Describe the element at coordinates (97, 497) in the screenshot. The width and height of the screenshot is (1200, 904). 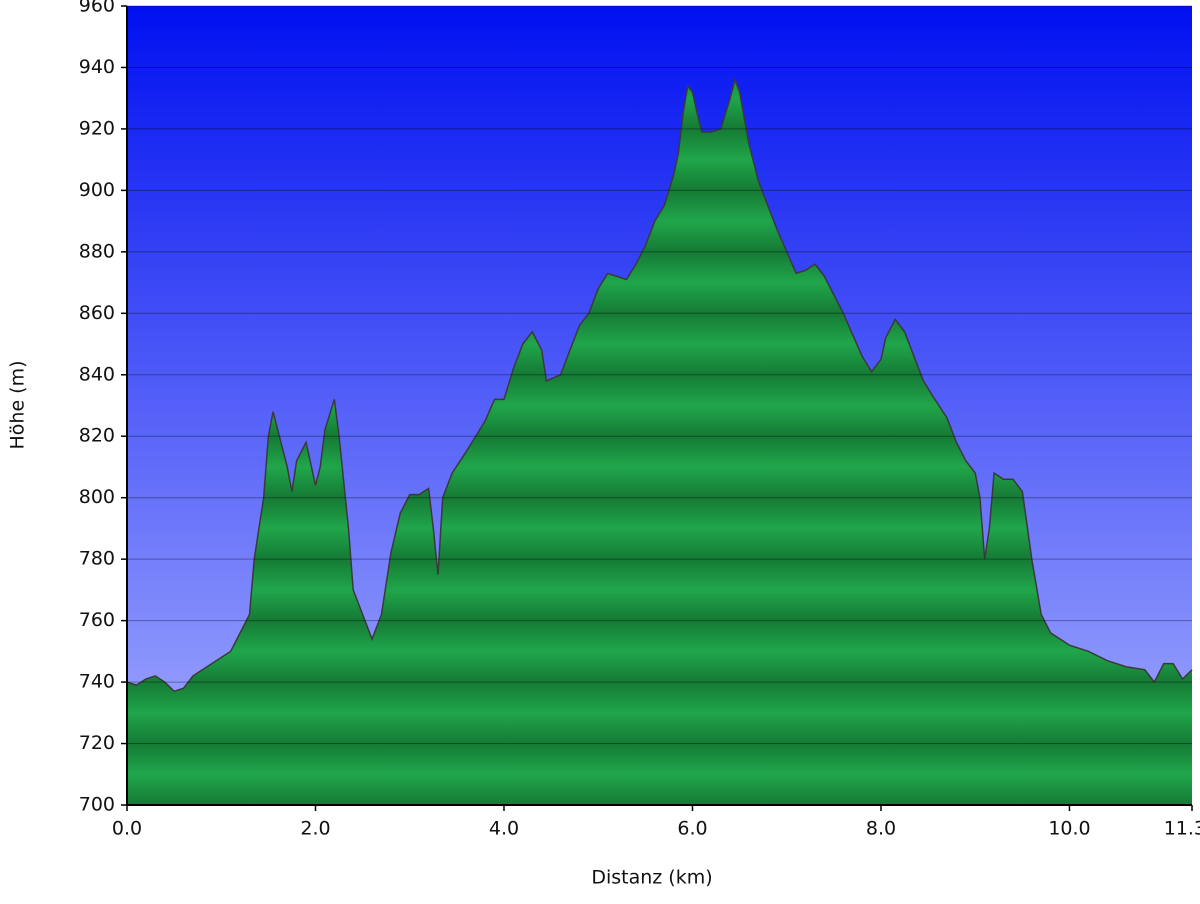
I see `y-tick-label: 800` at that location.